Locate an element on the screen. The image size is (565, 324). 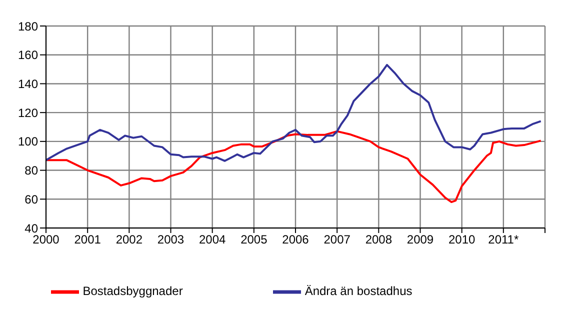
x-tick-label: 2009 is located at coordinates (420, 239).